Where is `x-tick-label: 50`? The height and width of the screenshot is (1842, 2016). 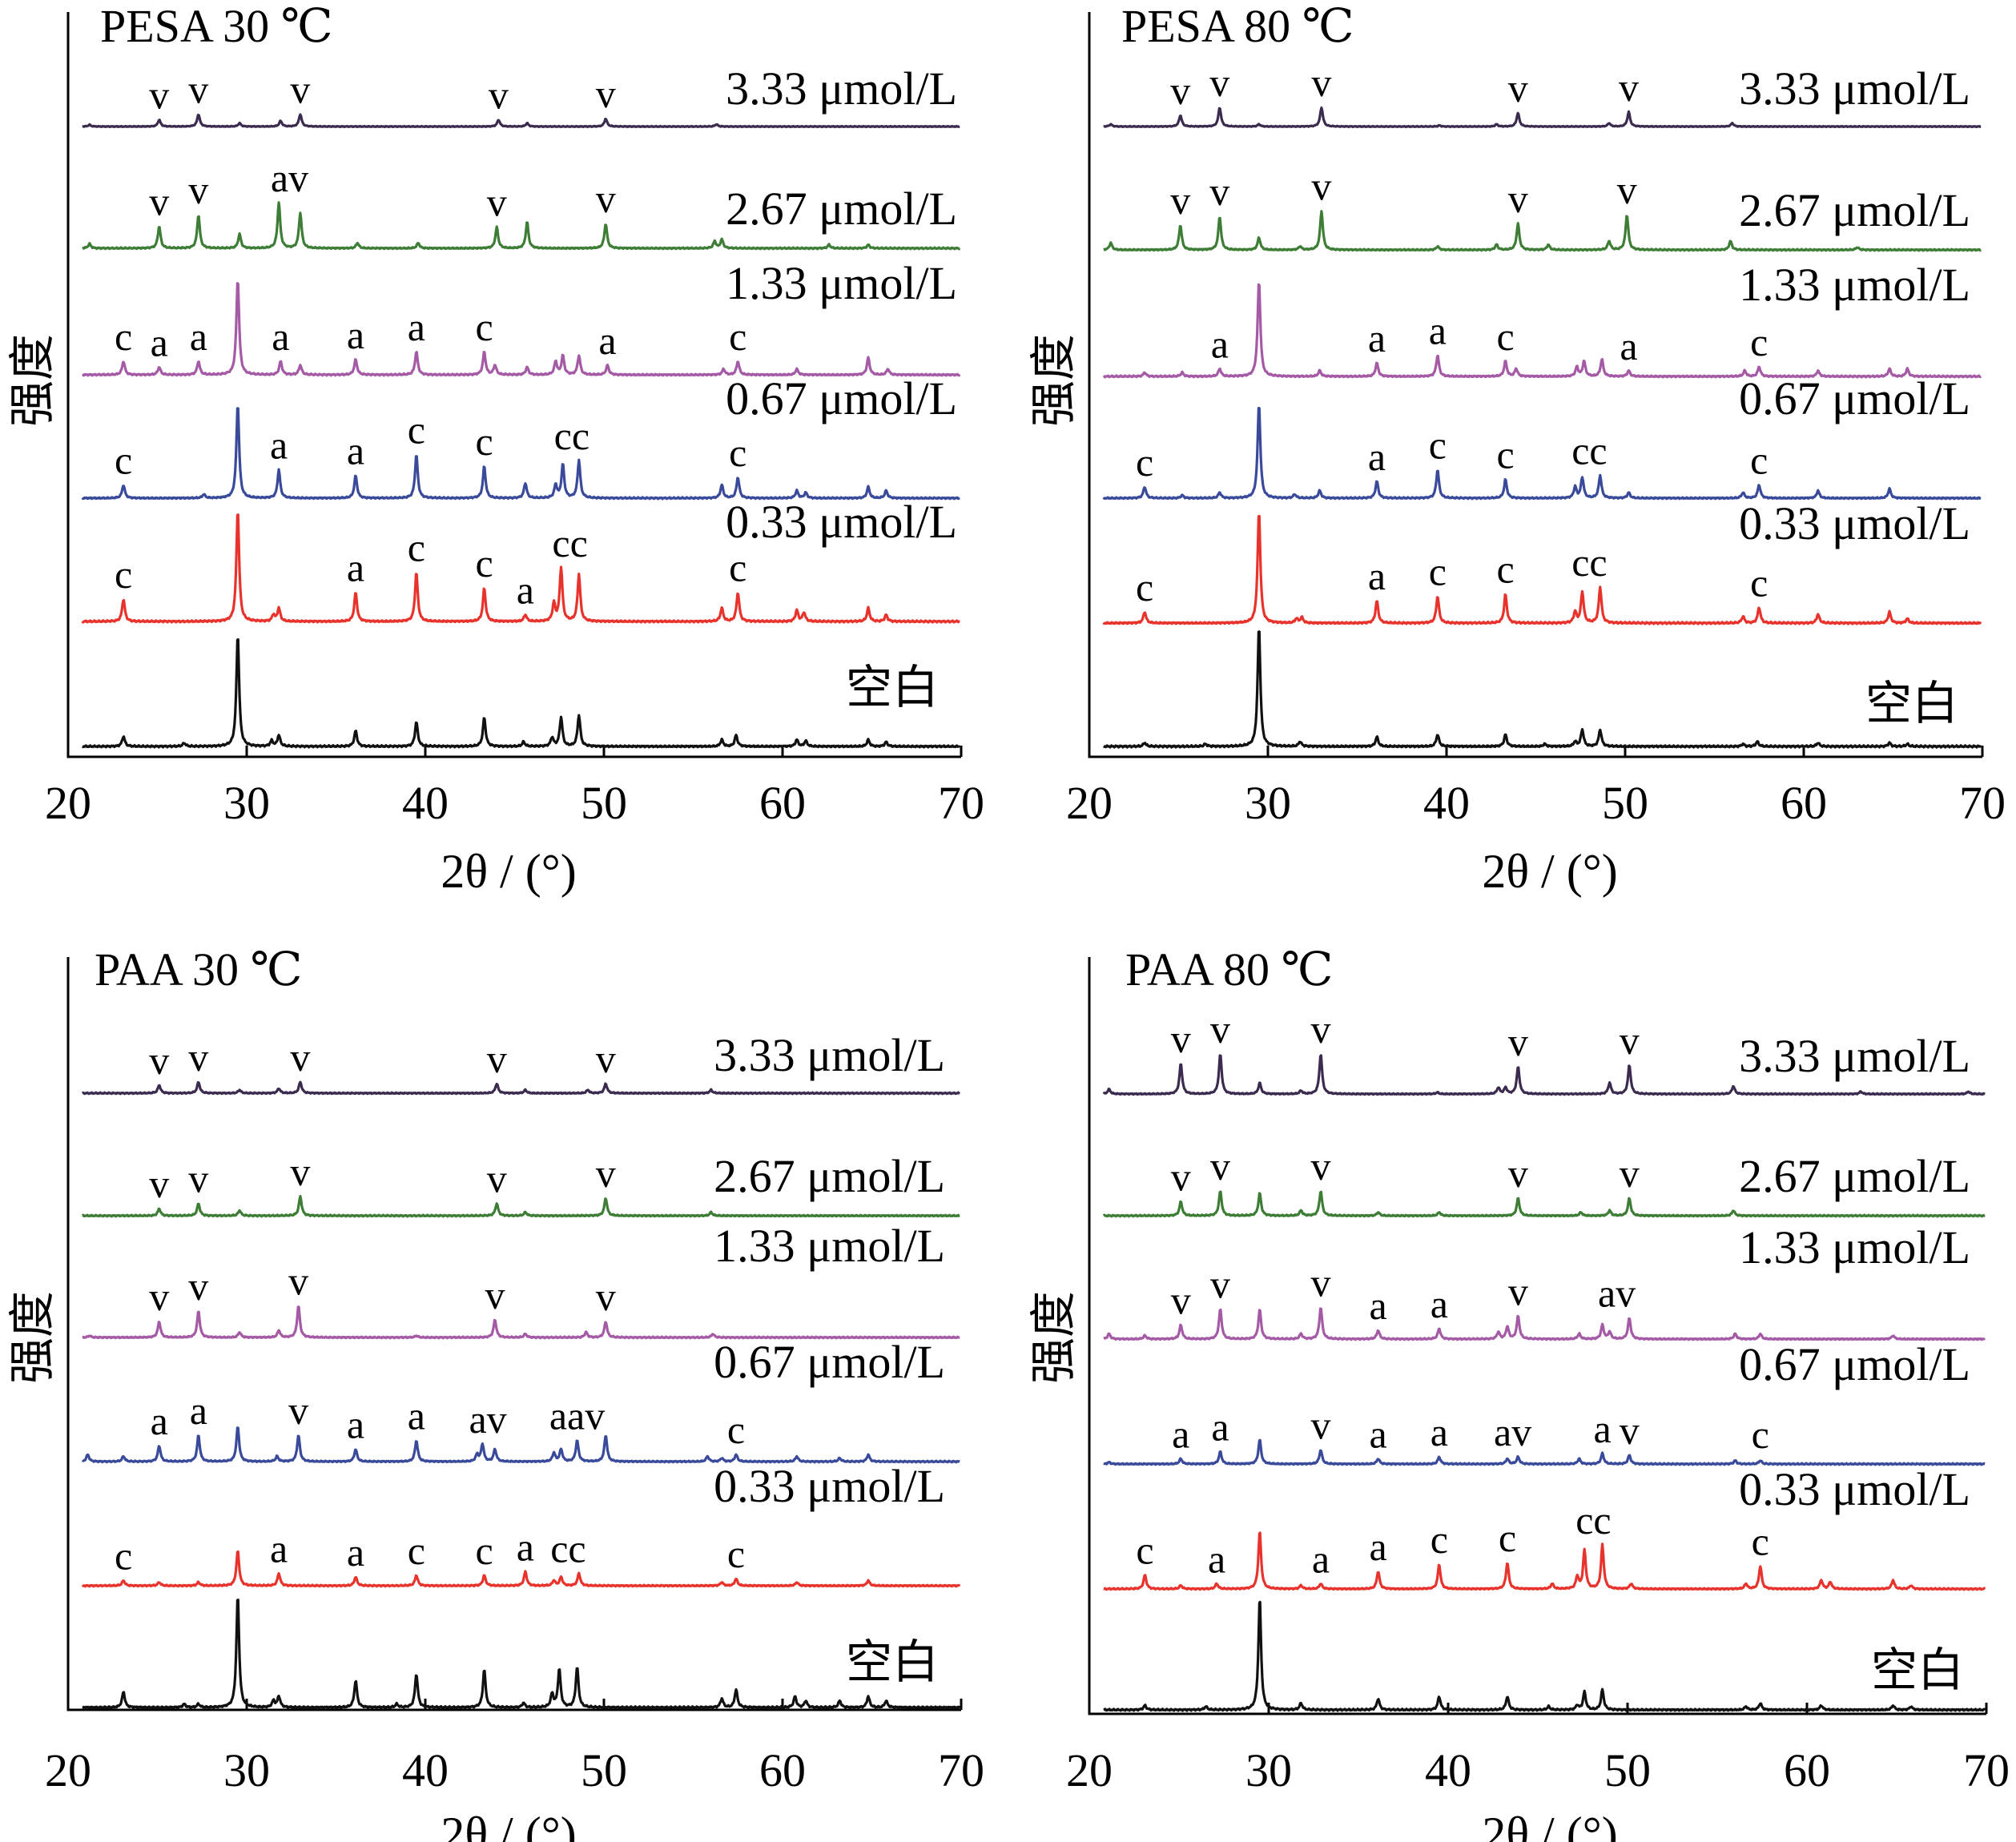
x-tick-label: 50 is located at coordinates (604, 1770).